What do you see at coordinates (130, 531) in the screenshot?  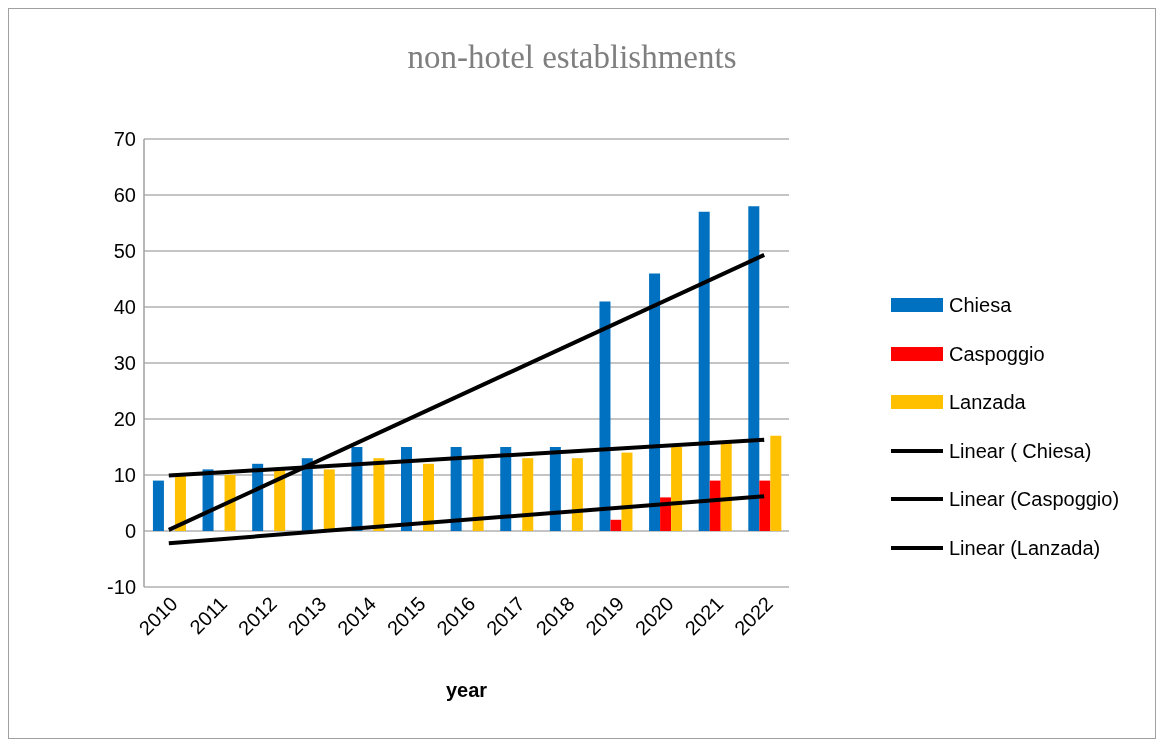 I see `y-tick-label: 0` at bounding box center [130, 531].